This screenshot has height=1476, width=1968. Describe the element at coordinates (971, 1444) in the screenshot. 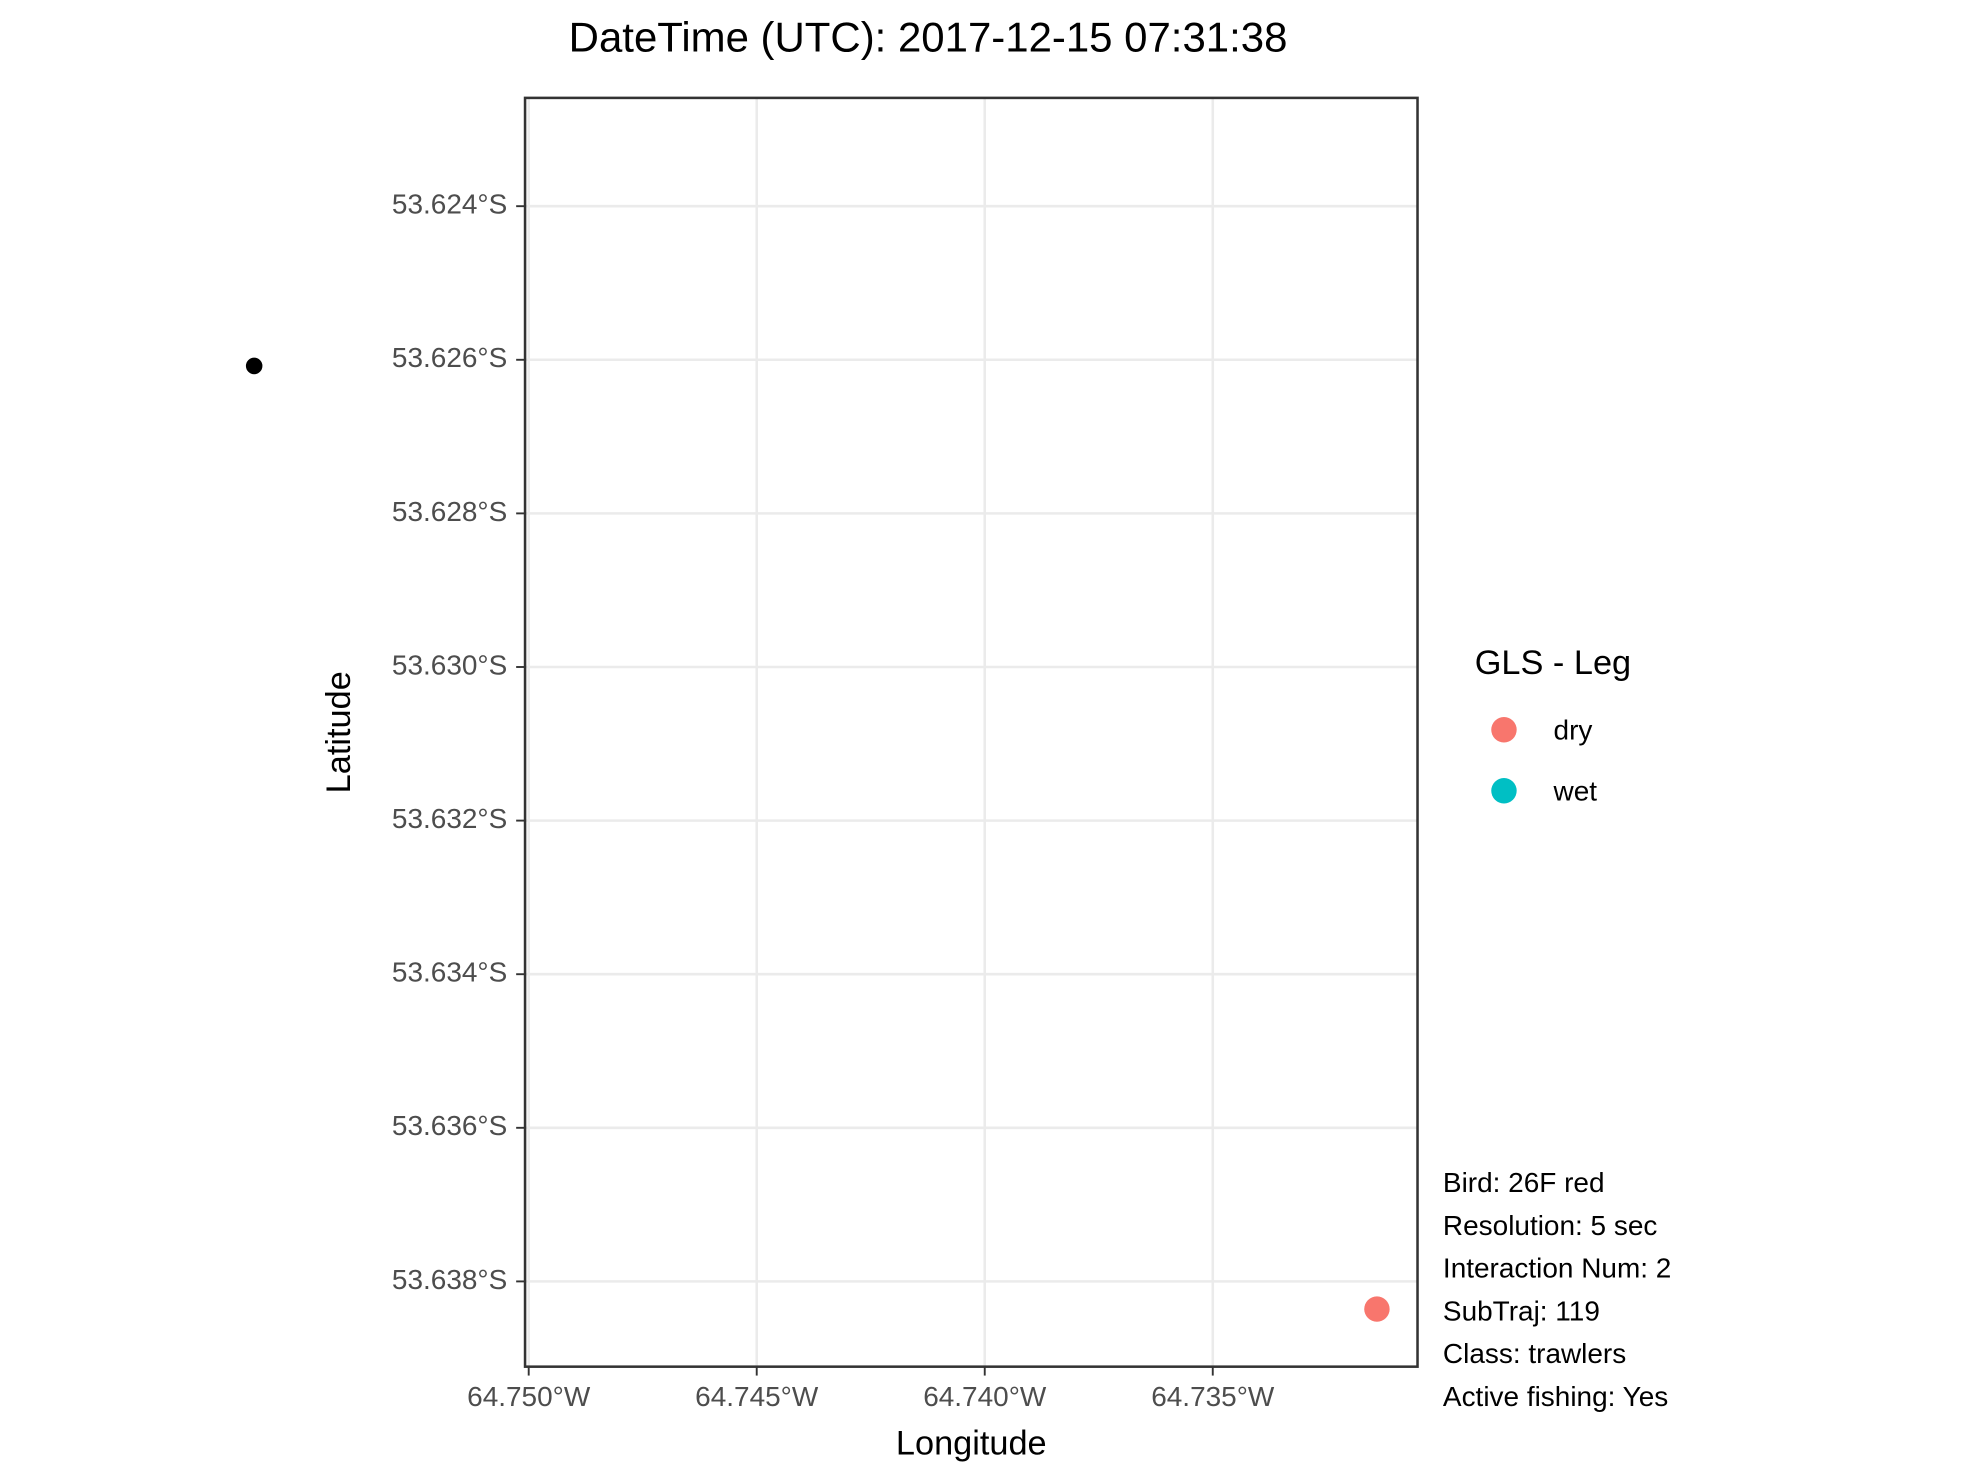

I see `x-axis-title: Longitude` at that location.